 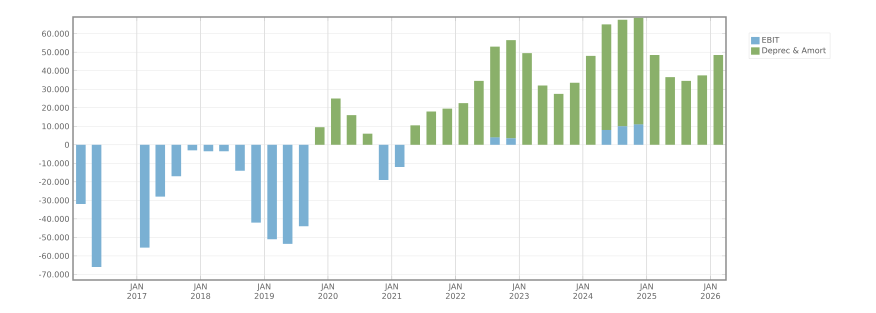 I want to click on y-tick-label: -30.000, so click(x=54, y=200).